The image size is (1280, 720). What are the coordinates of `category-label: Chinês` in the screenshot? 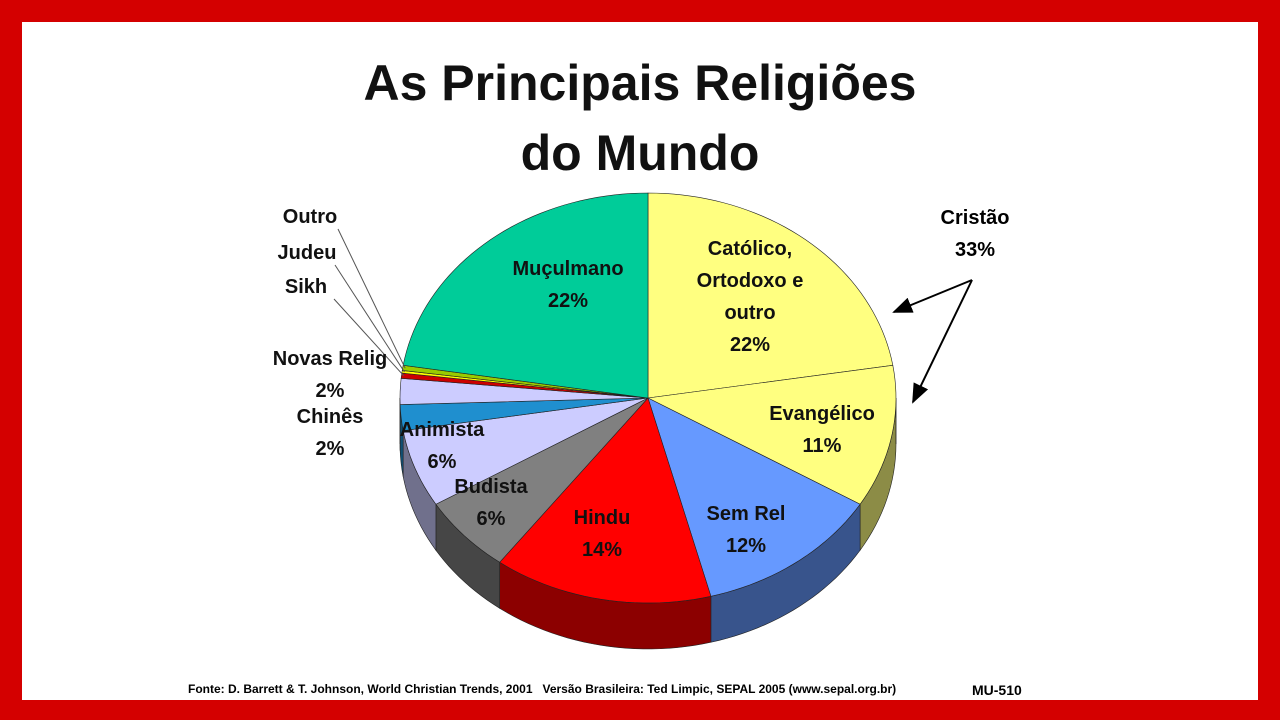 It's located at (330, 417).